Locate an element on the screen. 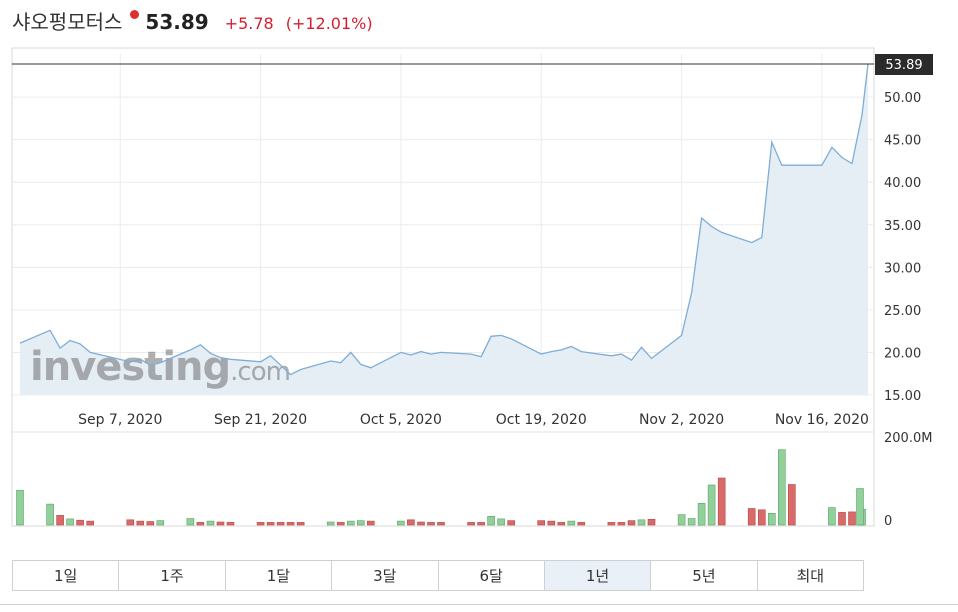  x-tick-label-0: Sep 7, 2020 is located at coordinates (120, 420).